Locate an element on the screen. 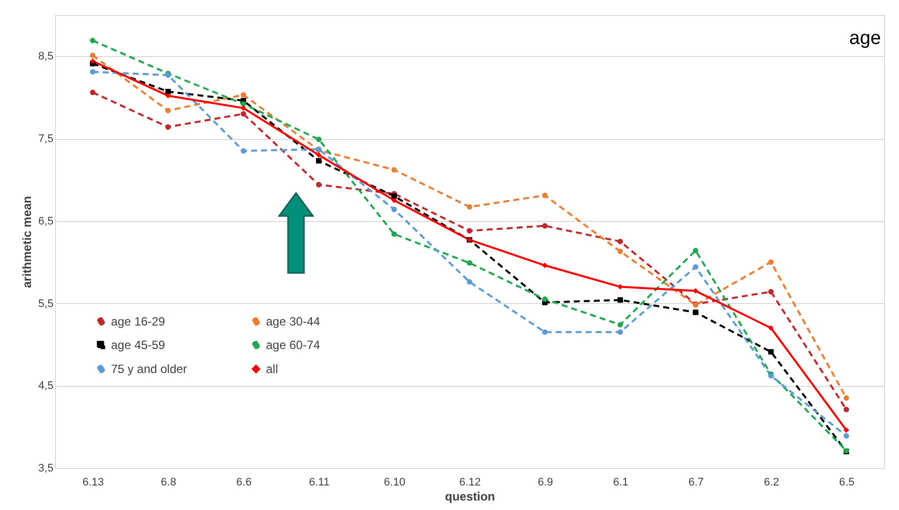 This screenshot has height=510, width=899. x-tick-label: 6.5 is located at coordinates (846, 482).